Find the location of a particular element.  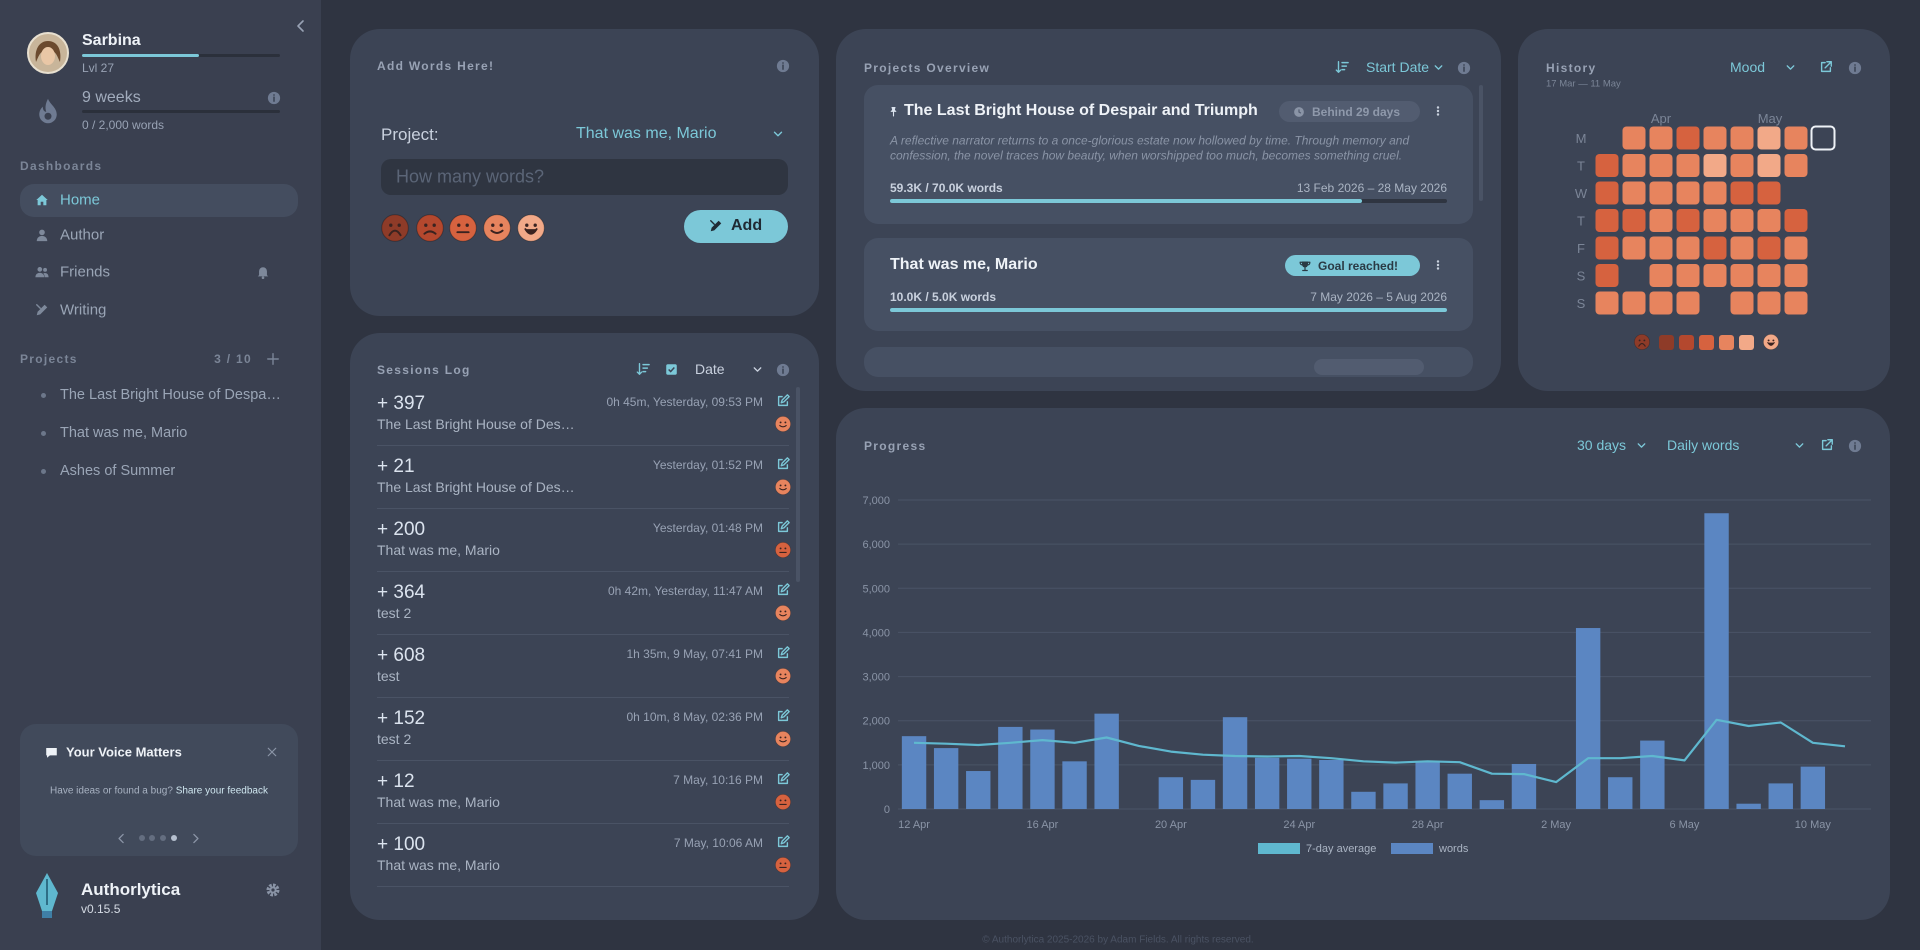

check-icon is located at coordinates (671, 369).